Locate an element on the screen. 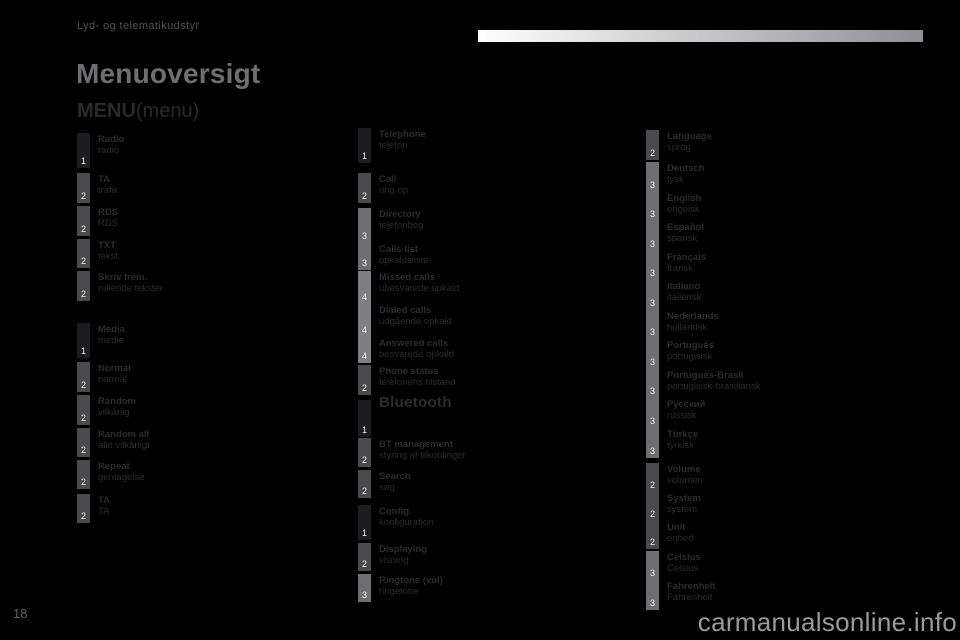 The image size is (960, 640). menu-item-label-da: enhed is located at coordinates (680, 538).